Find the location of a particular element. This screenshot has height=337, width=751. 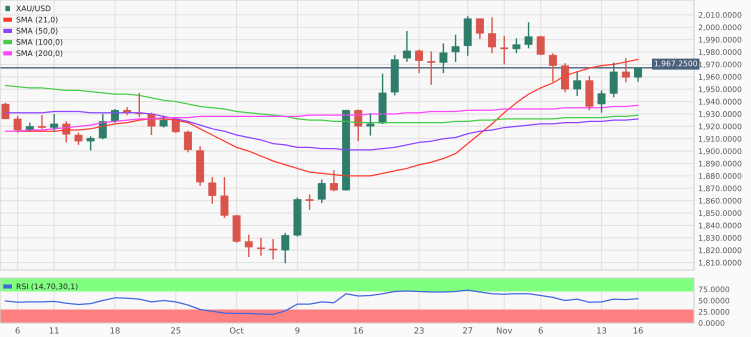

x-tick-label: 13 is located at coordinates (601, 330).